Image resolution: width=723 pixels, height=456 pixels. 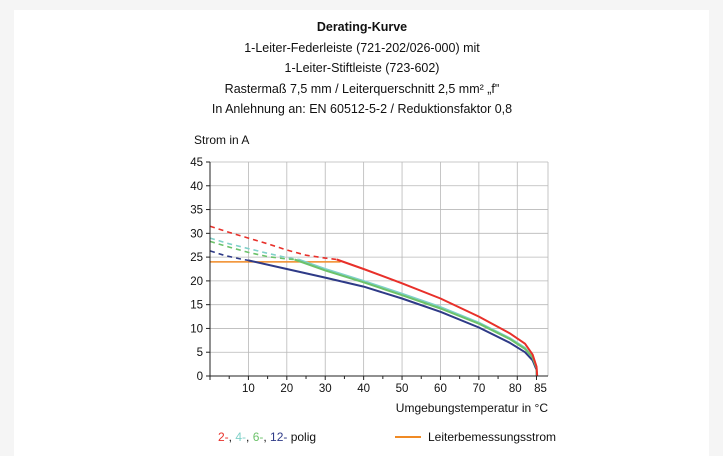 I want to click on y-tick-label: 40, so click(x=196, y=187).